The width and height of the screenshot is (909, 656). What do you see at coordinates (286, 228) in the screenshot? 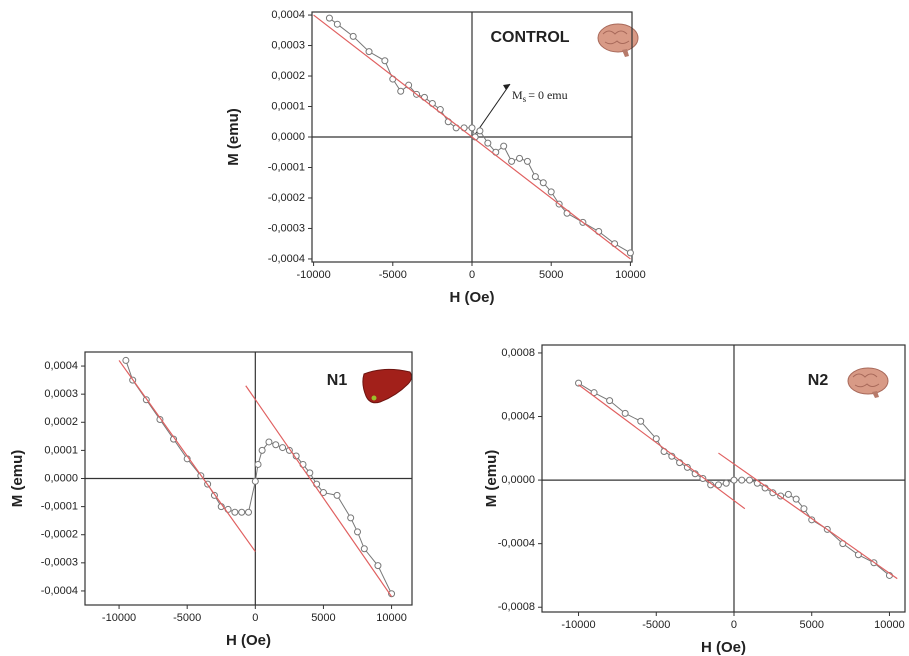
I see `y-tick-label: -0,0003` at bounding box center [286, 228].